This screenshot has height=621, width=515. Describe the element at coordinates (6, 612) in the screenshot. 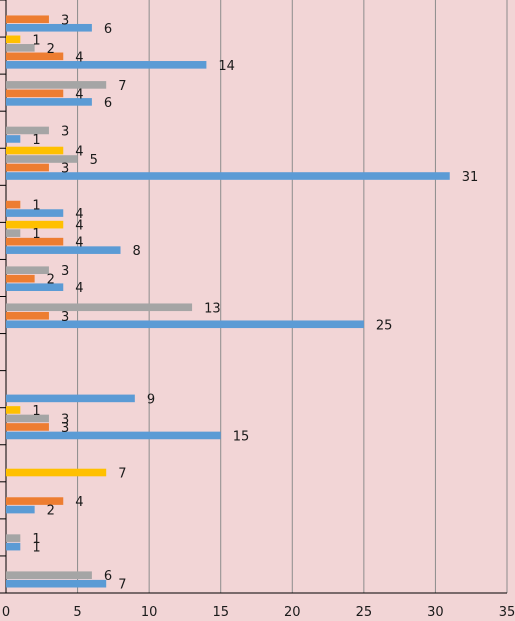

I see `x-tick-label: 0` at that location.